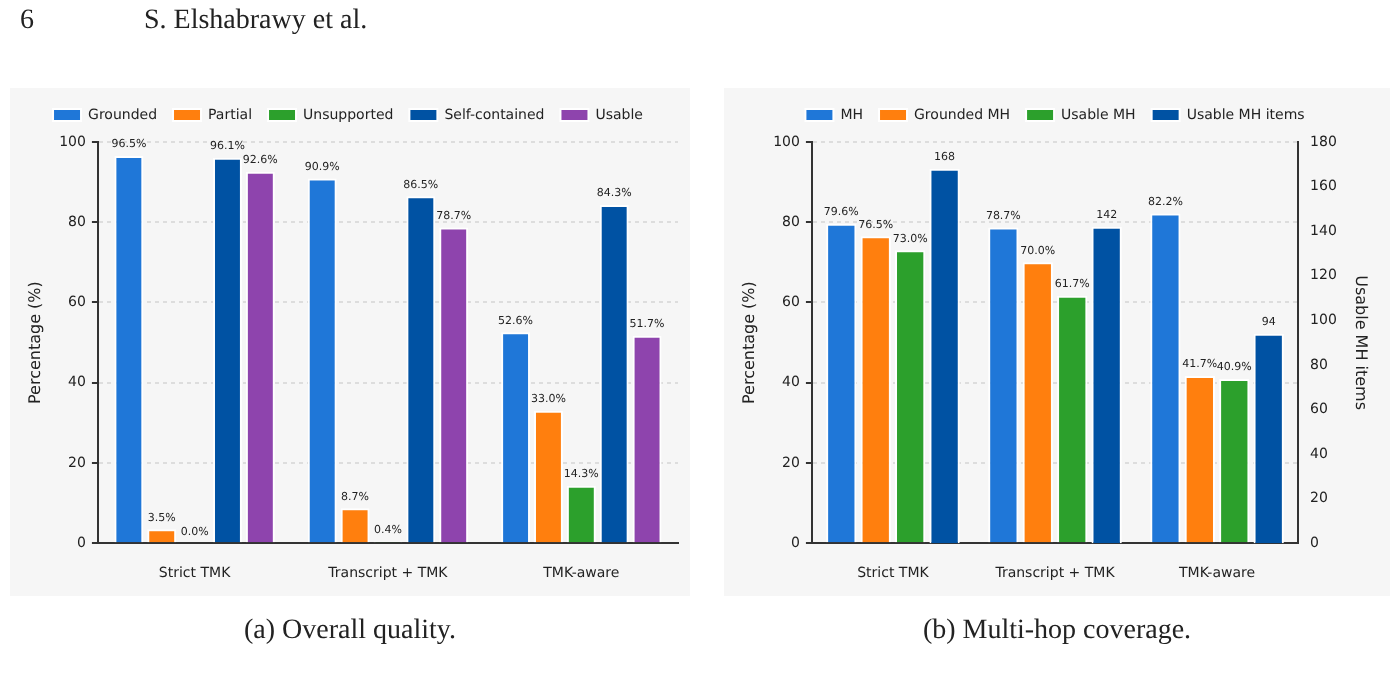 The height and width of the screenshot is (676, 1400). What do you see at coordinates (1057, 632) in the screenshot?
I see `text: (b) Multi-hop coverage.` at bounding box center [1057, 632].